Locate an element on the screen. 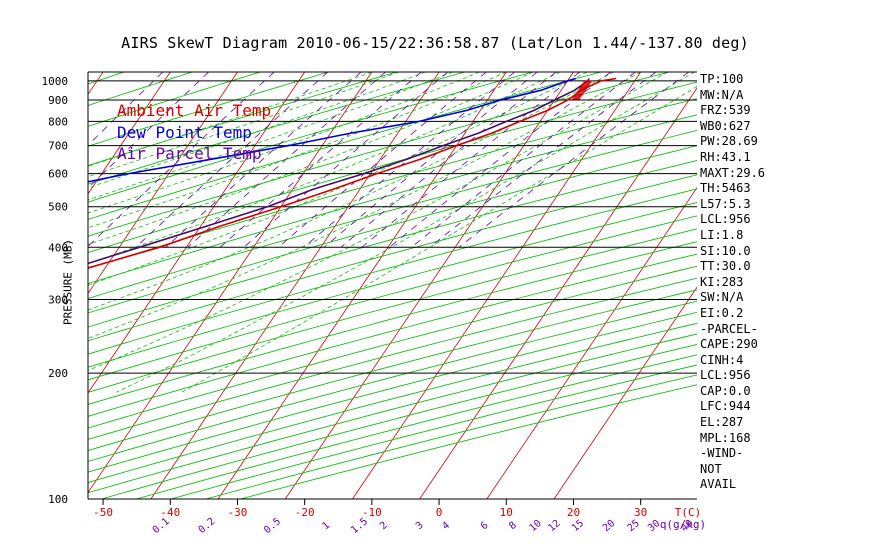 Image resolution: width=870 pixels, height=560 pixels. pressure-tick-label: 100 is located at coordinates (58, 499).